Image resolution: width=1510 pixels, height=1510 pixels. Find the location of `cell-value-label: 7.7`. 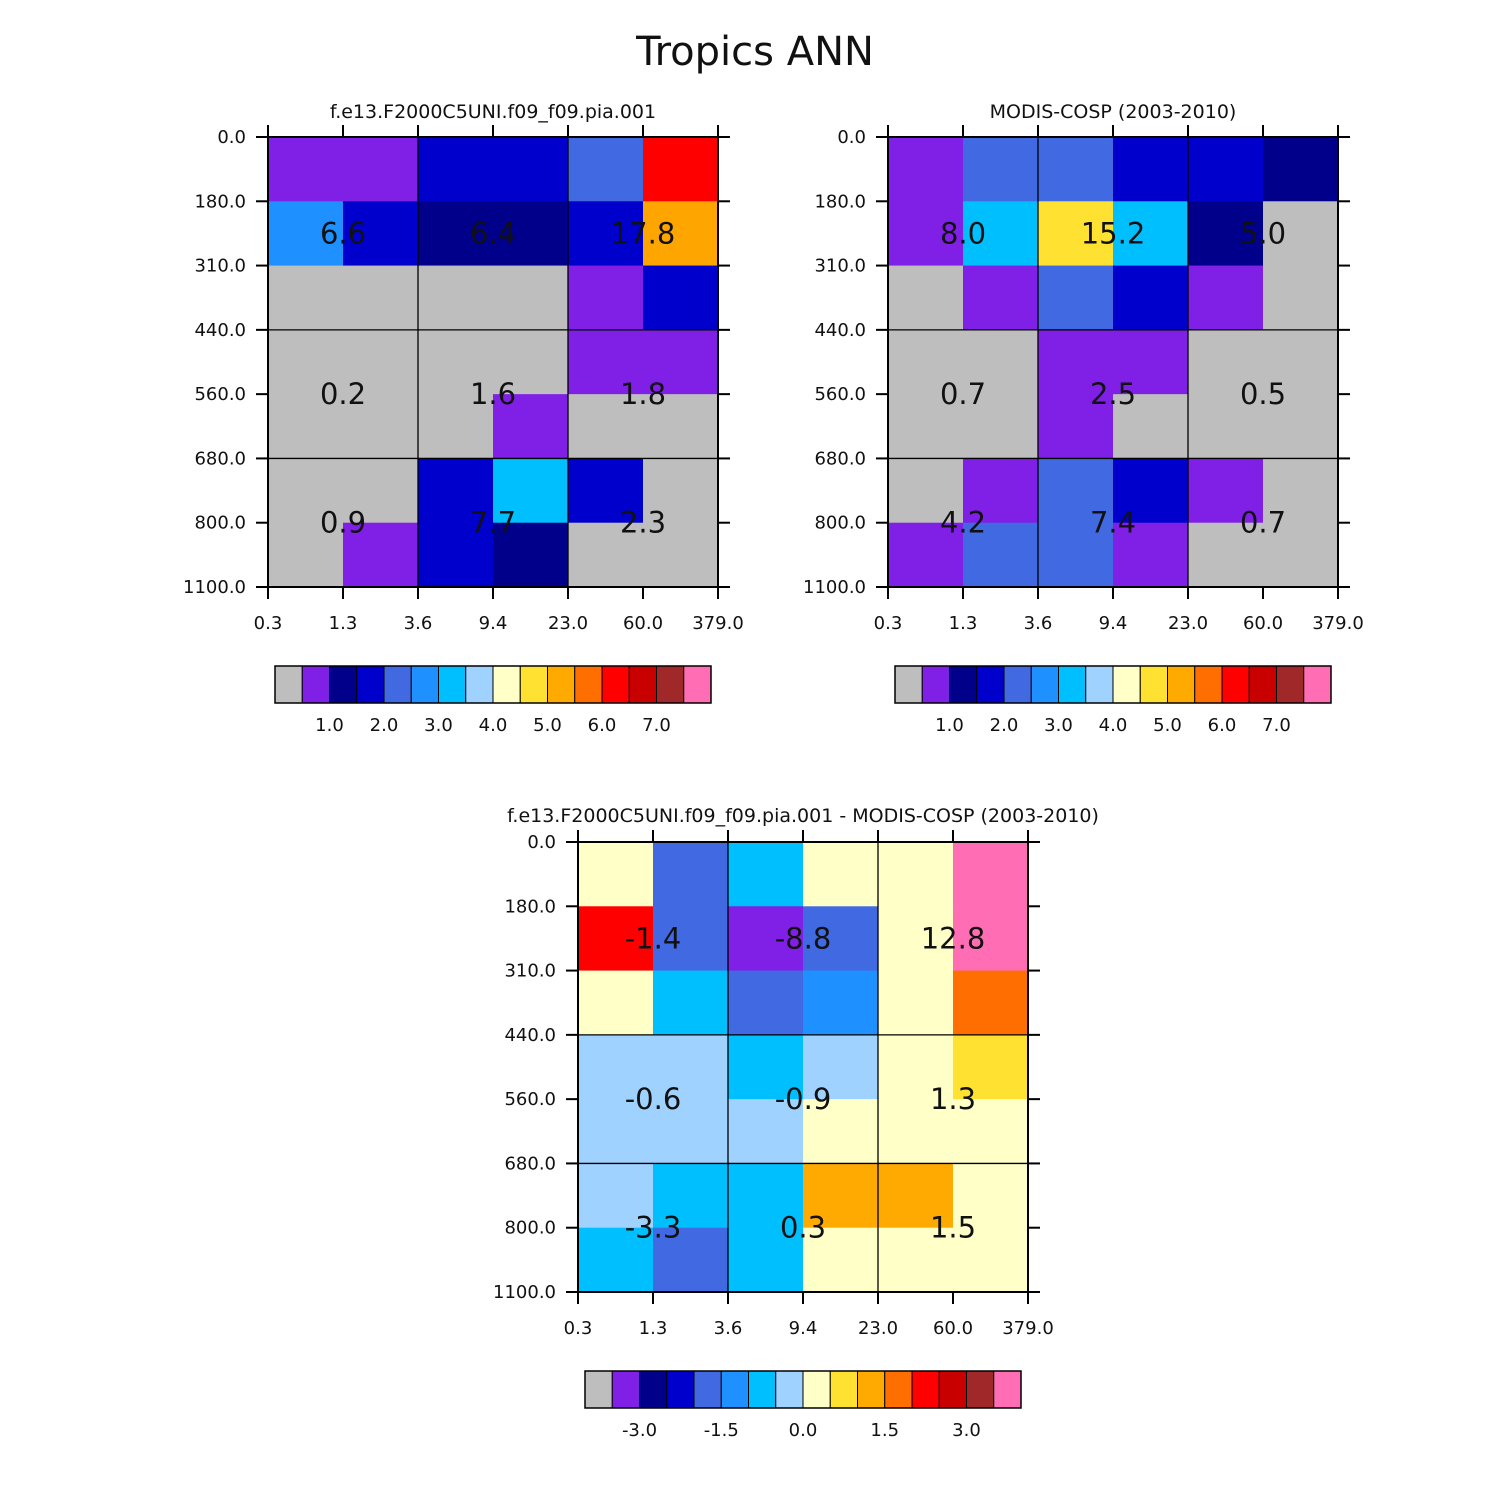

cell-value-label: 7.7 is located at coordinates (493, 523).